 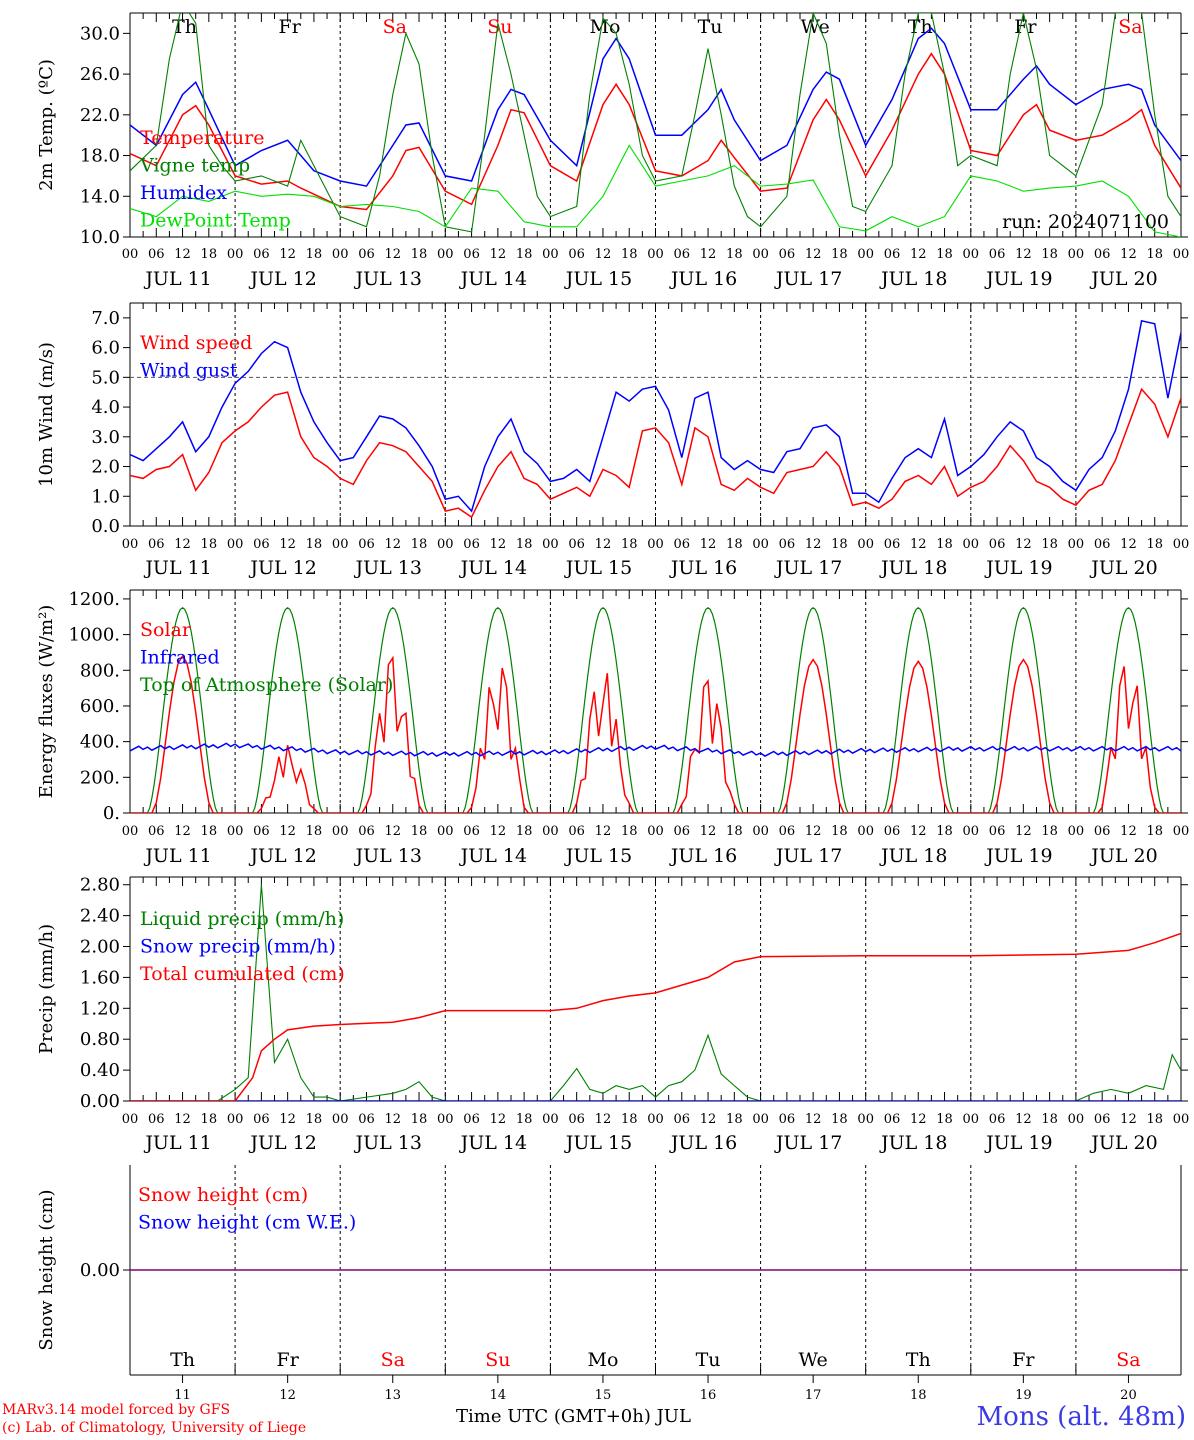 I want to click on day-number-label: 19, so click(x=1023, y=1395).